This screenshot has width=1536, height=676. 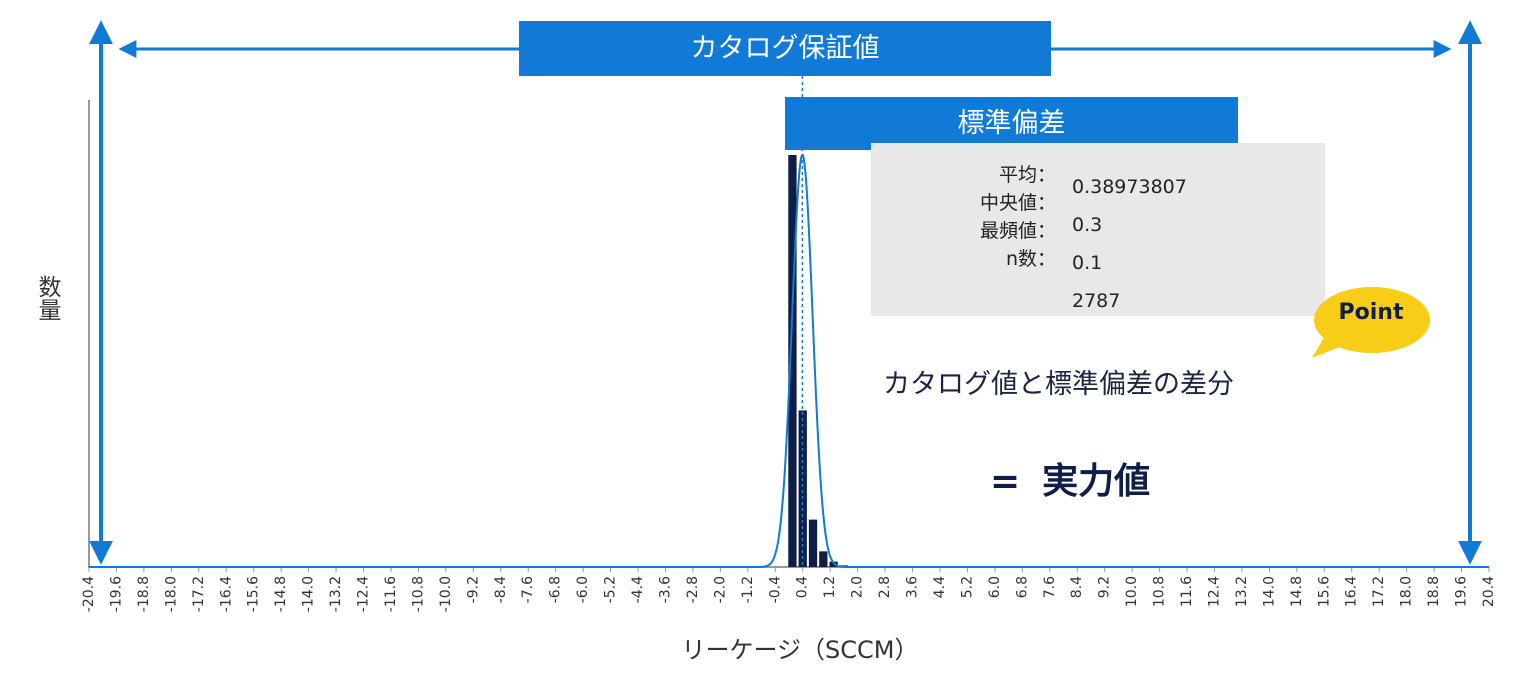 What do you see at coordinates (1087, 263) in the screenshot?
I see `stat-value-mode: 0.1` at bounding box center [1087, 263].